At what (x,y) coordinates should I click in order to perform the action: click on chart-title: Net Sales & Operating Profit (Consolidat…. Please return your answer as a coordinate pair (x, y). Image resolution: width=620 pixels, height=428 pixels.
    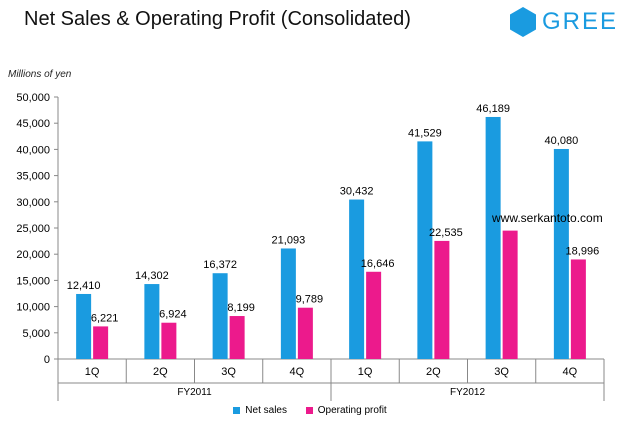
    Looking at the image, I should click on (217, 19).